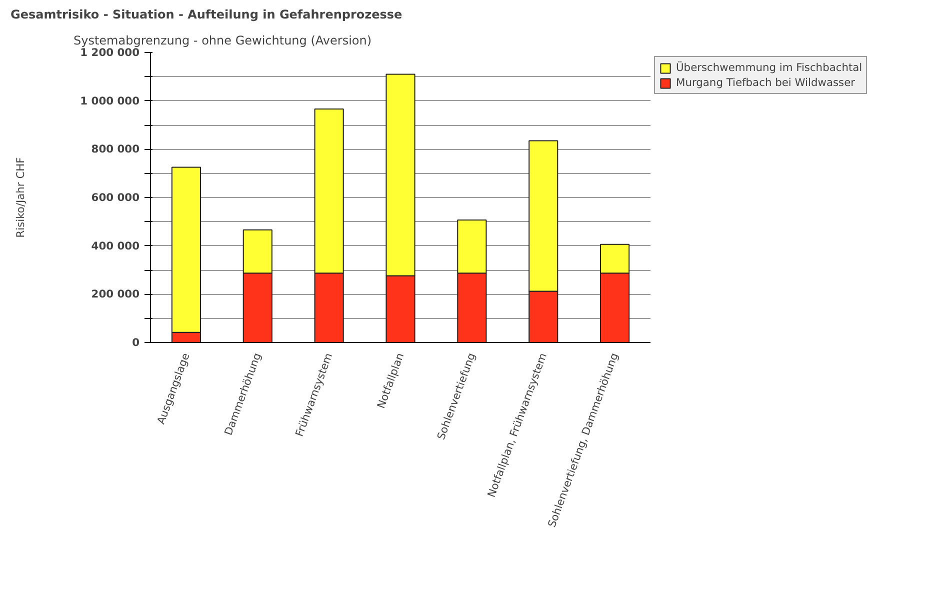  Describe the element at coordinates (136, 342) in the screenshot. I see `y-tick-label: 0` at that location.